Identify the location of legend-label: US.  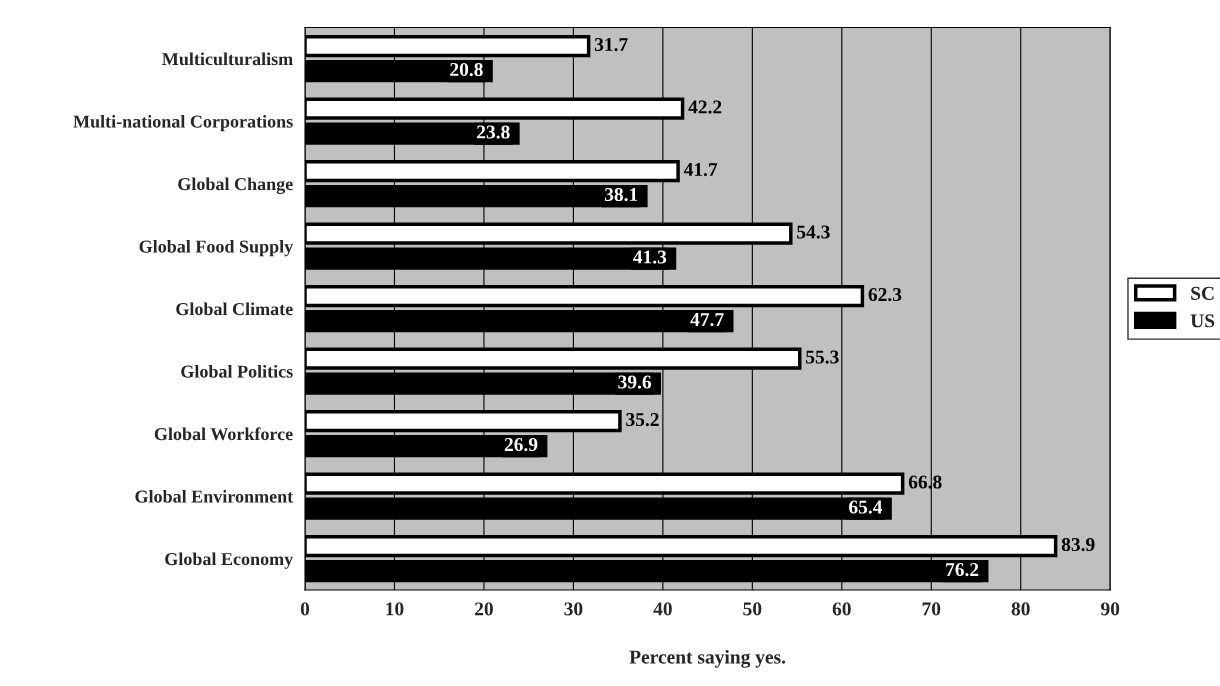
(1202, 321).